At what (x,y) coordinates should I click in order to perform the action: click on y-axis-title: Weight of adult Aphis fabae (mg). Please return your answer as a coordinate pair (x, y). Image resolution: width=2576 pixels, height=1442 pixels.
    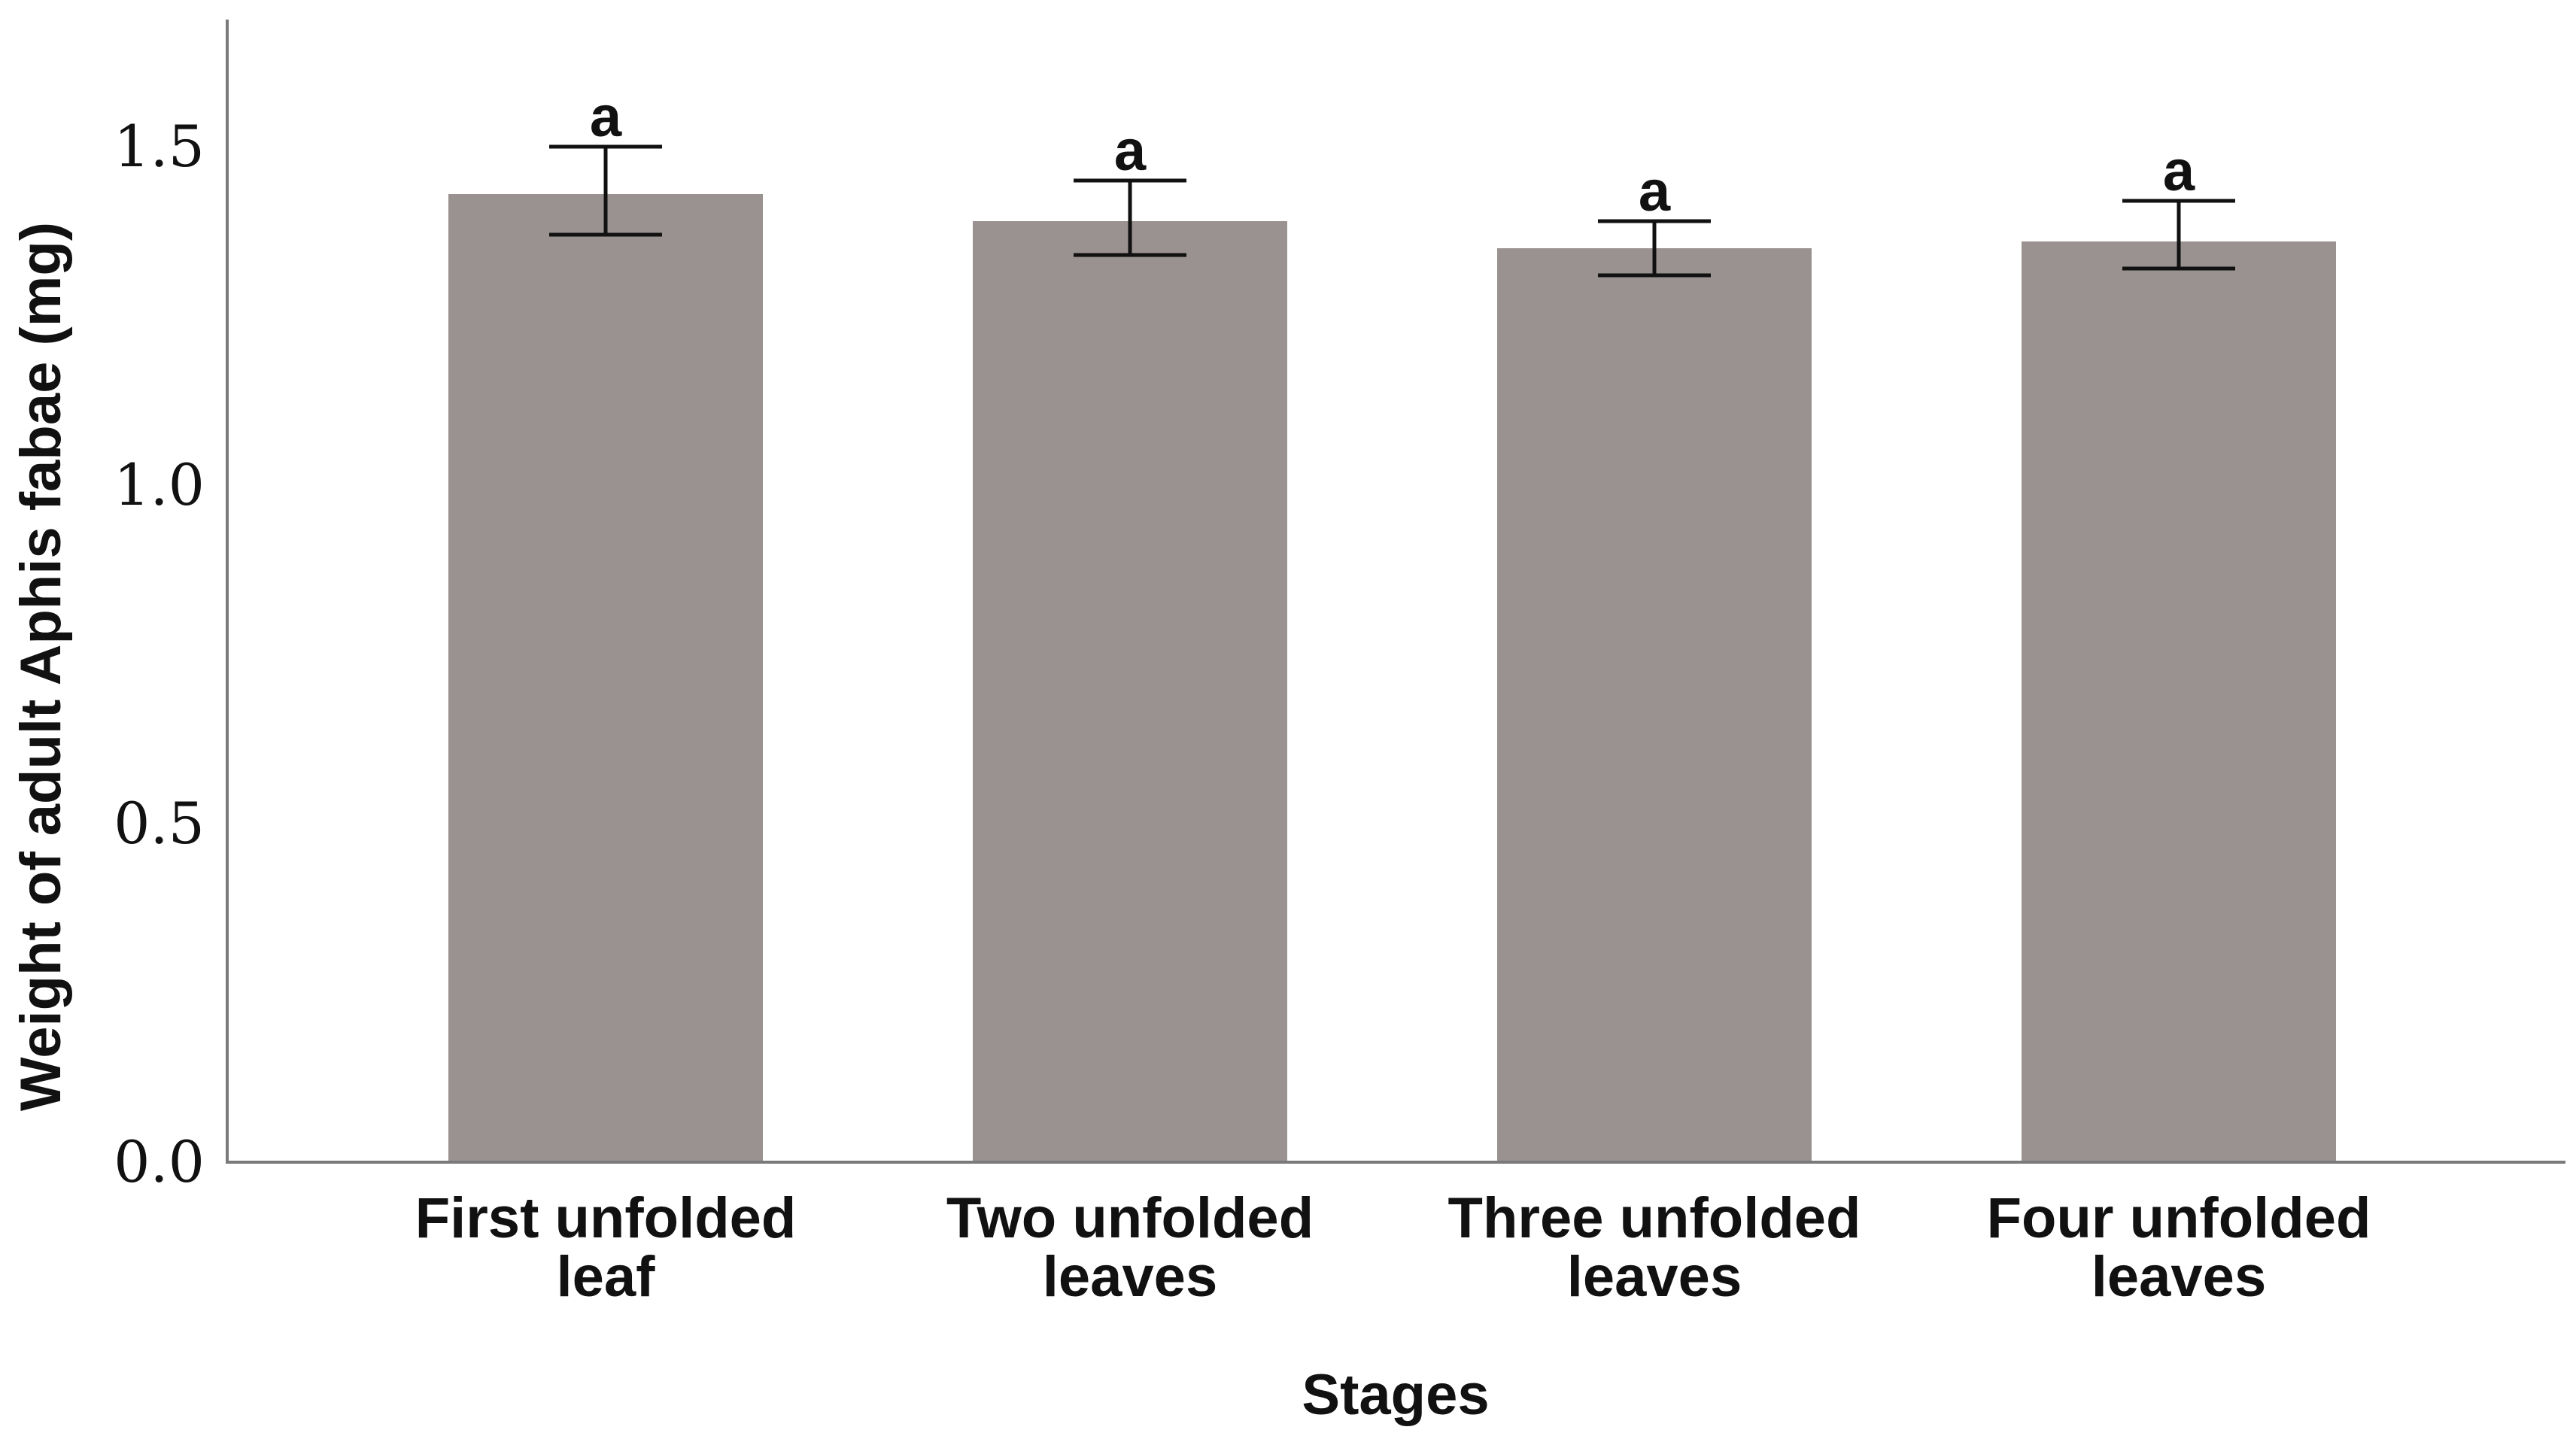
    Looking at the image, I should click on (41, 666).